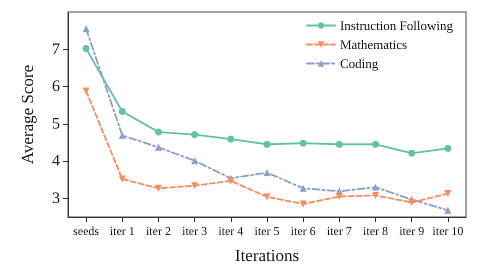  Describe the element at coordinates (375, 231) in the screenshot. I see `x-tick-label: iter 8` at that location.